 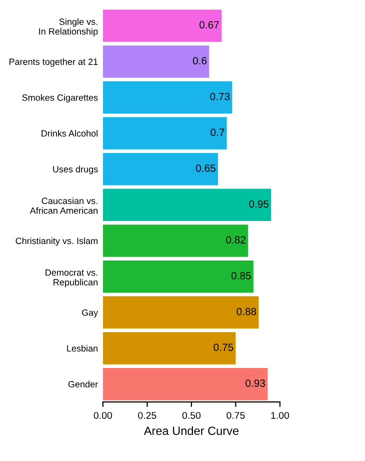 What do you see at coordinates (255, 383) in the screenshot?
I see `data-label: 0.93` at bounding box center [255, 383].